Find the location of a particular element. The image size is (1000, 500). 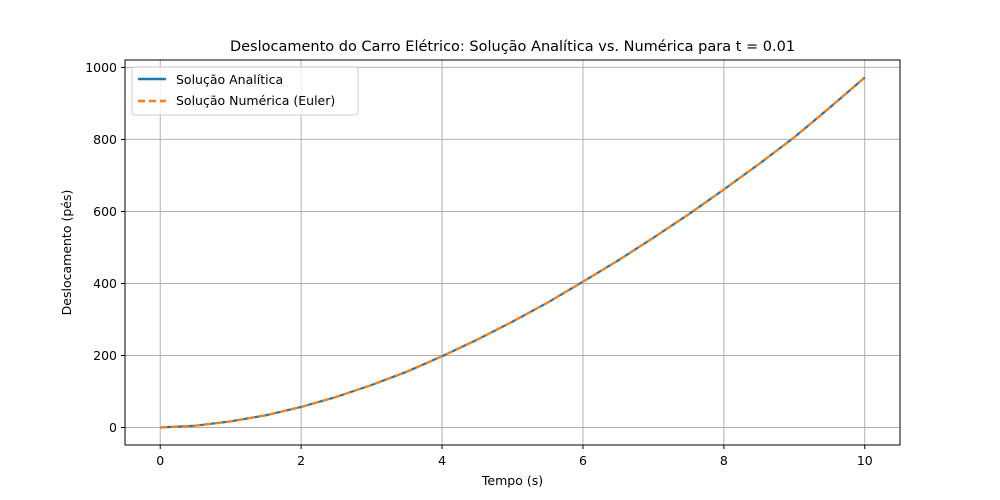

x-axis: 0 2 4 6 8 10 is located at coordinates (514, 456).